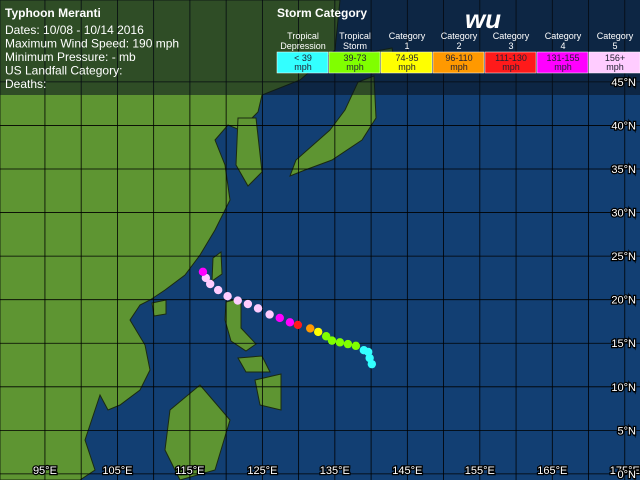  I want to click on storm-info-line: Dates: 10/08 - 10/14 2016, so click(74, 30).